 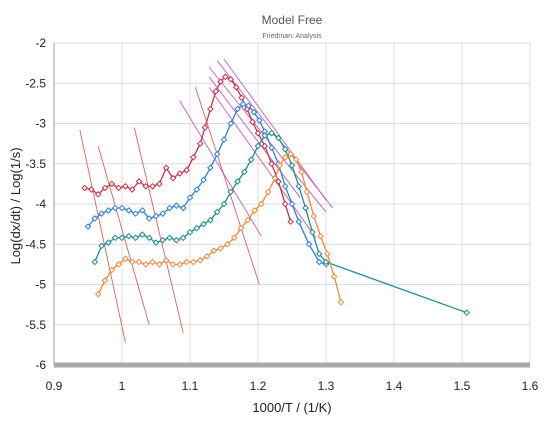 What do you see at coordinates (40, 204) in the screenshot?
I see `y-tick-label: -4` at bounding box center [40, 204].